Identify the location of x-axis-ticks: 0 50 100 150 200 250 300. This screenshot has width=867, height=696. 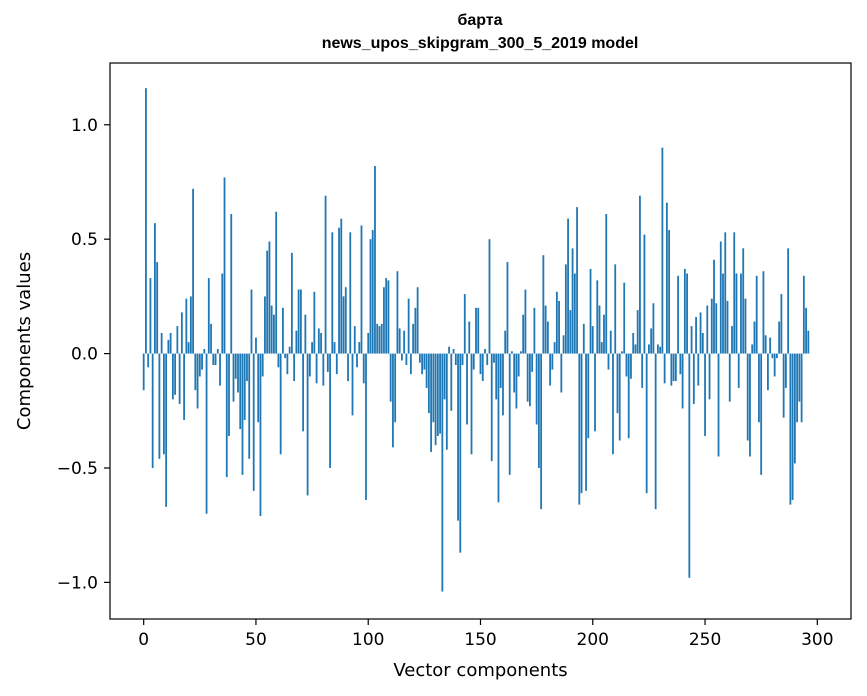
(486, 634).